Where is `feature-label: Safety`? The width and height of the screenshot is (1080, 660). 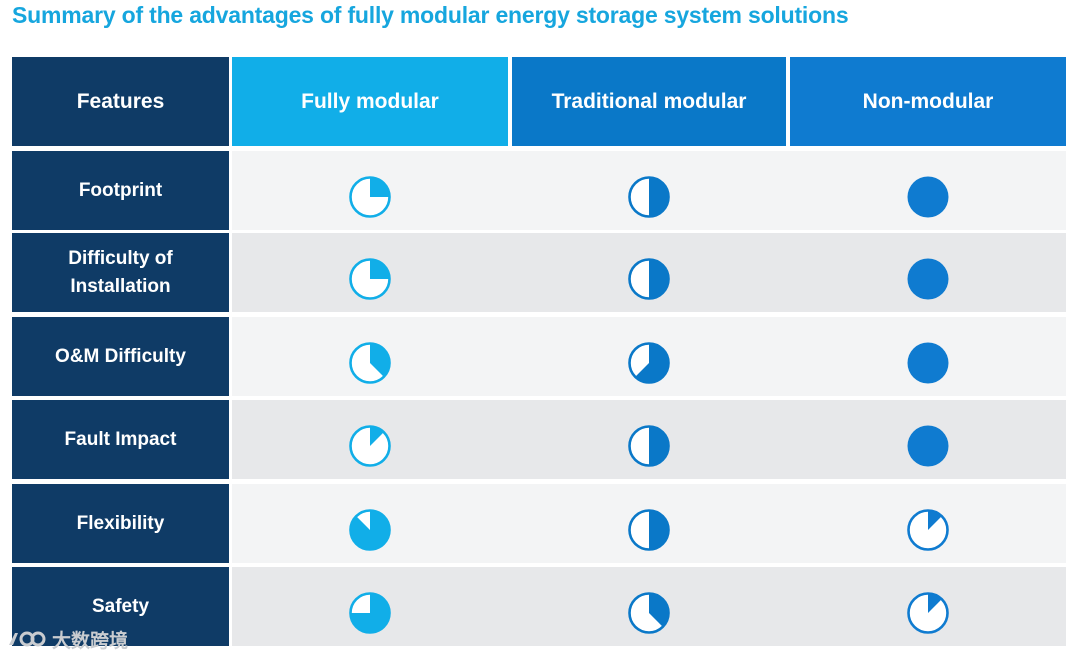
feature-label: Safety is located at coordinates (120, 606).